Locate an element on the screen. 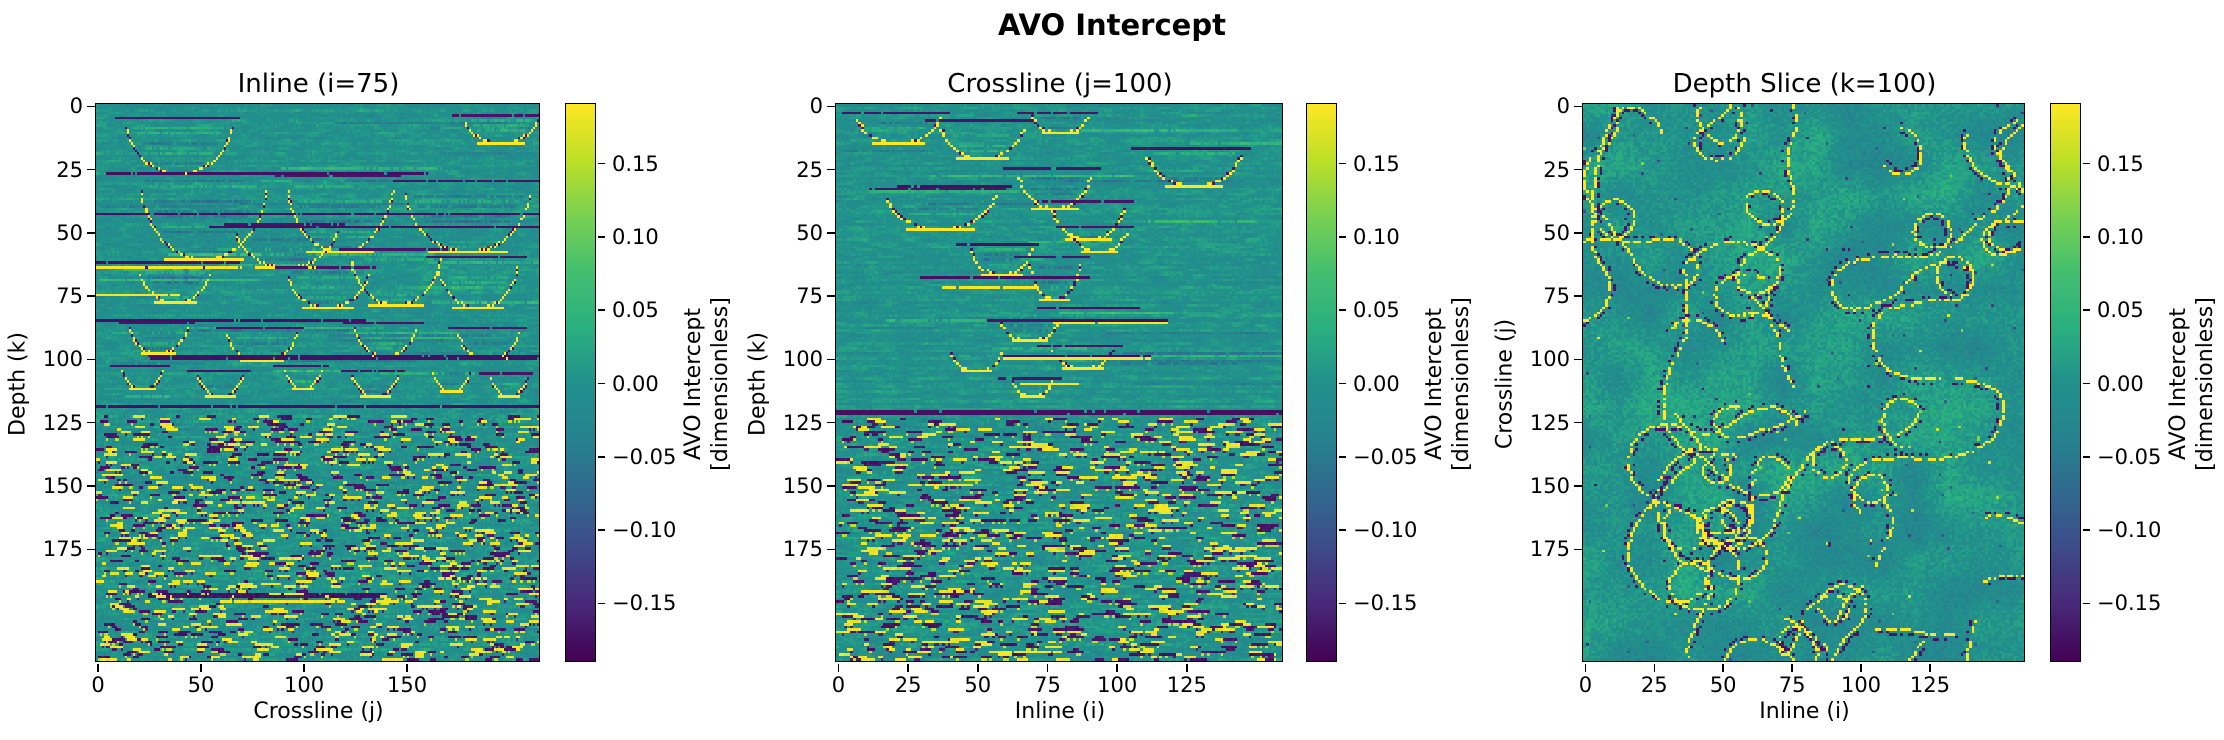 Image resolution: width=2224 pixels, height=740 pixels. colorbar-tick-label: 0.00 is located at coordinates (635, 383).